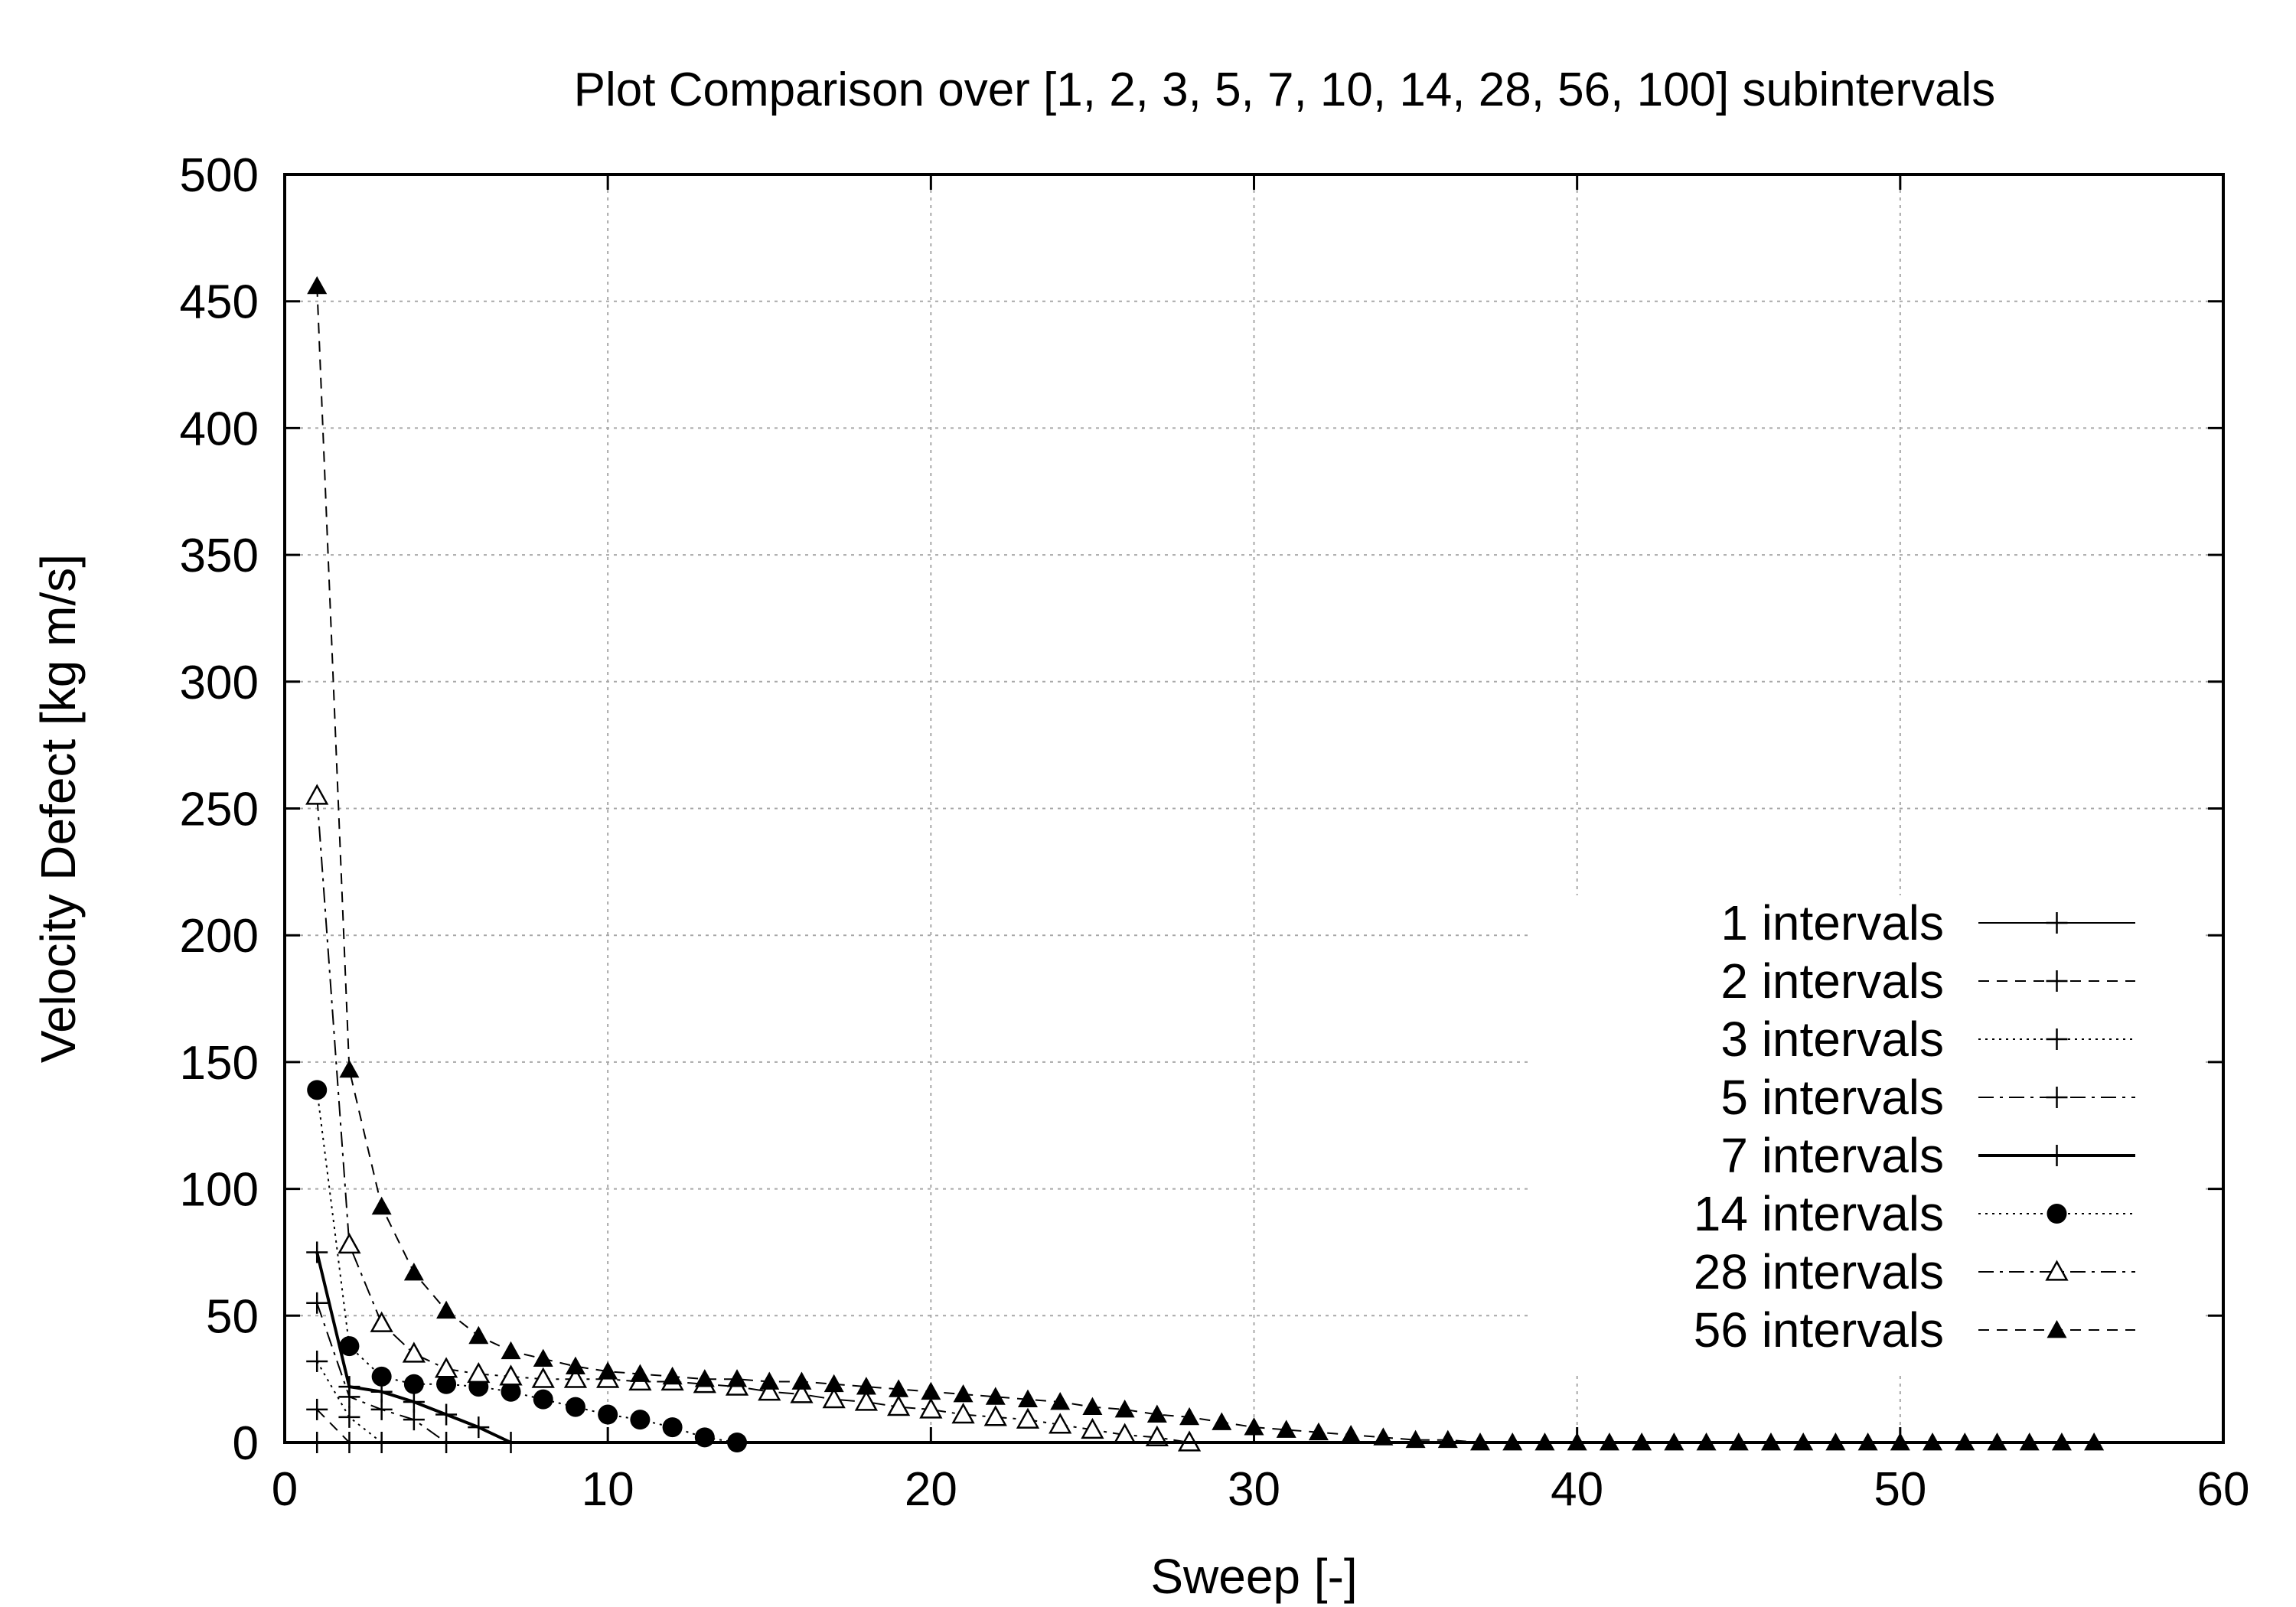  What do you see at coordinates (219, 937) in the screenshot?
I see `y-tick-label: 200` at bounding box center [219, 937].